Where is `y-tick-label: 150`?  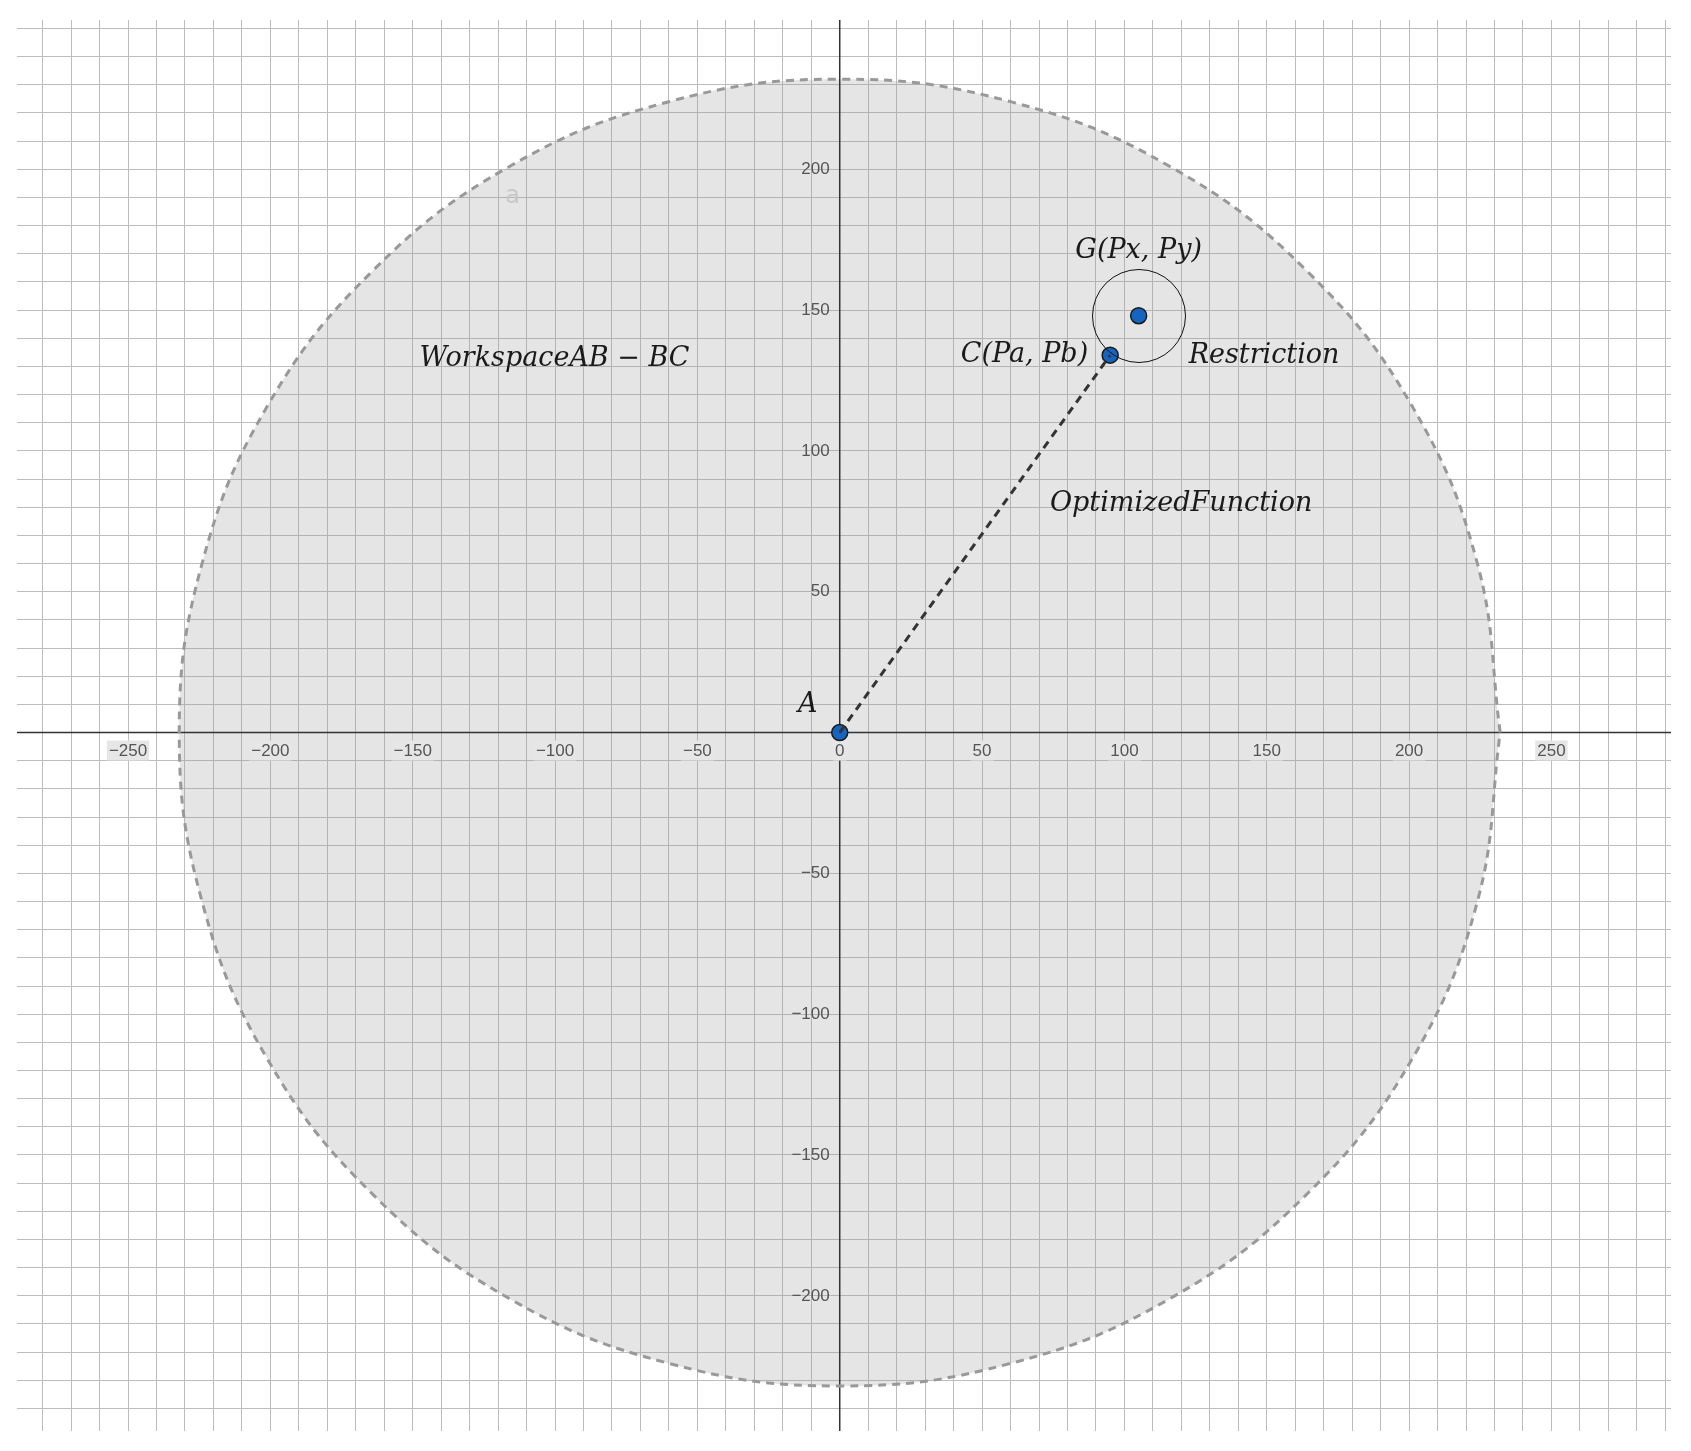
y-tick-label: 150 is located at coordinates (815, 309).